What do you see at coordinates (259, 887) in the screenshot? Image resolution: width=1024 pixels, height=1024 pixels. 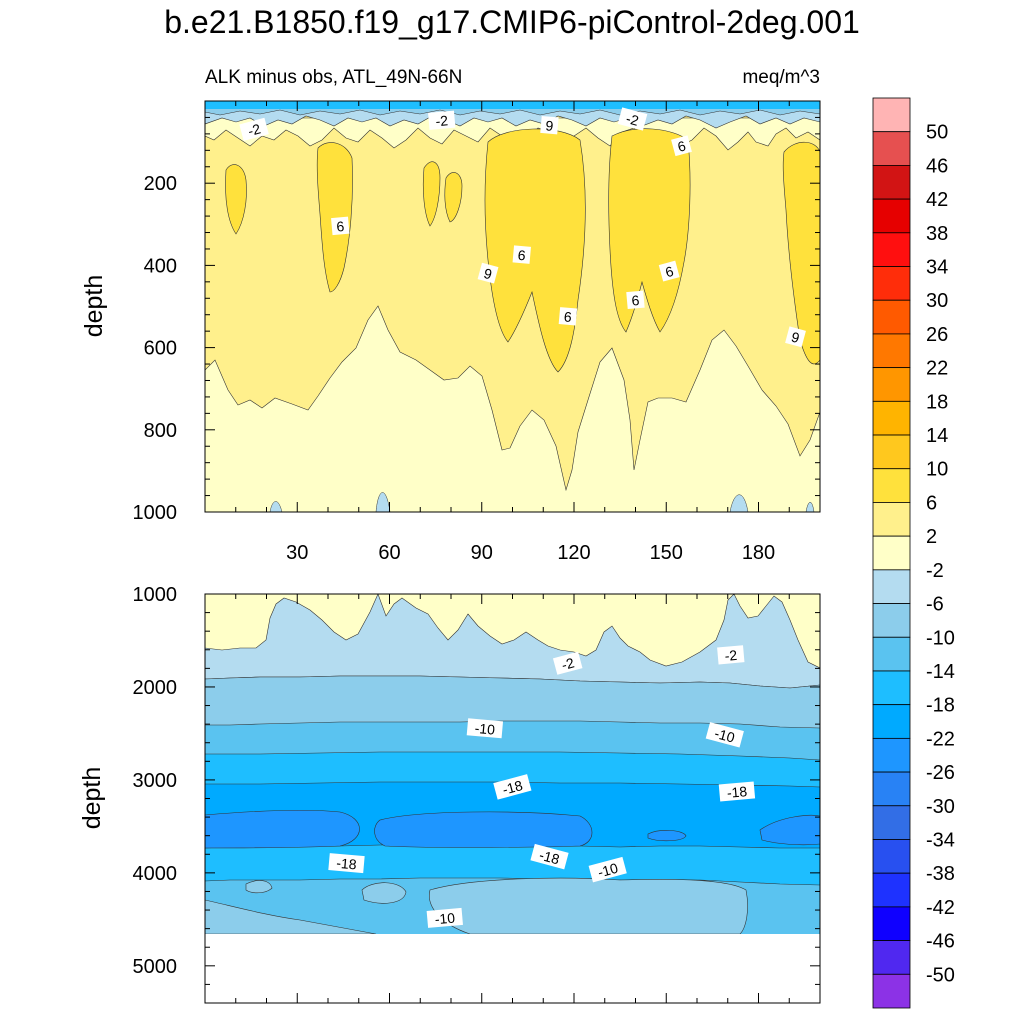 I see `fill-band-minus10-minus6-deep-d` at bounding box center [259, 887].